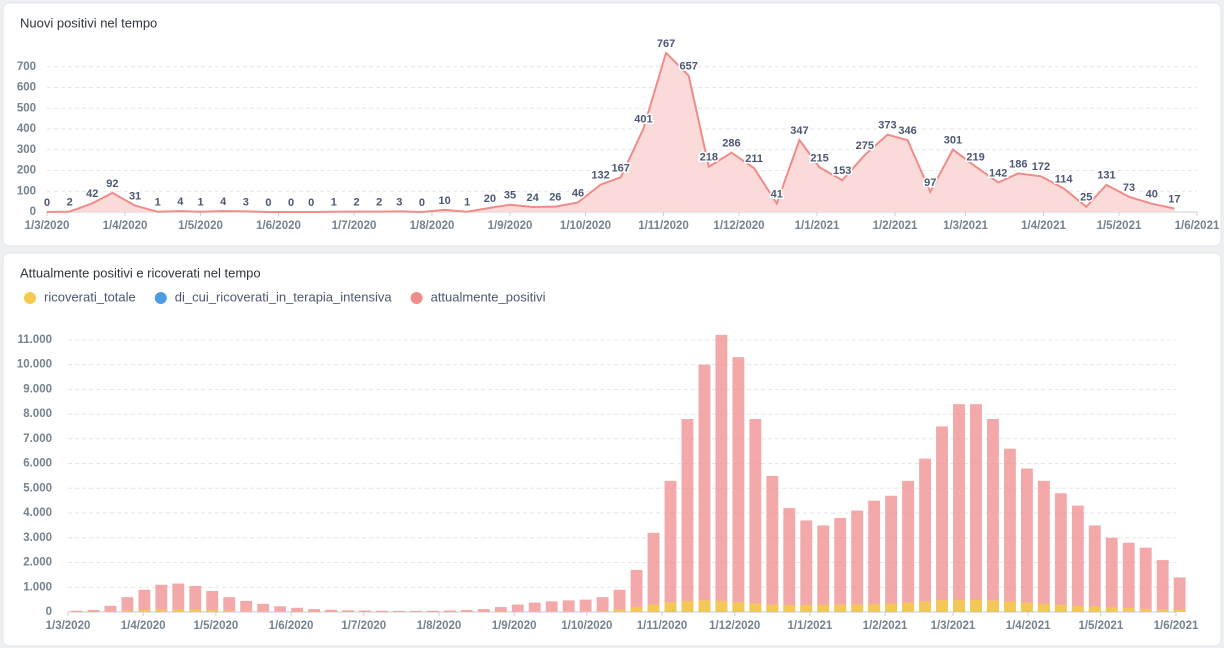 This screenshot has height=648, width=1224. I want to click on data-label: 347, so click(799, 131).